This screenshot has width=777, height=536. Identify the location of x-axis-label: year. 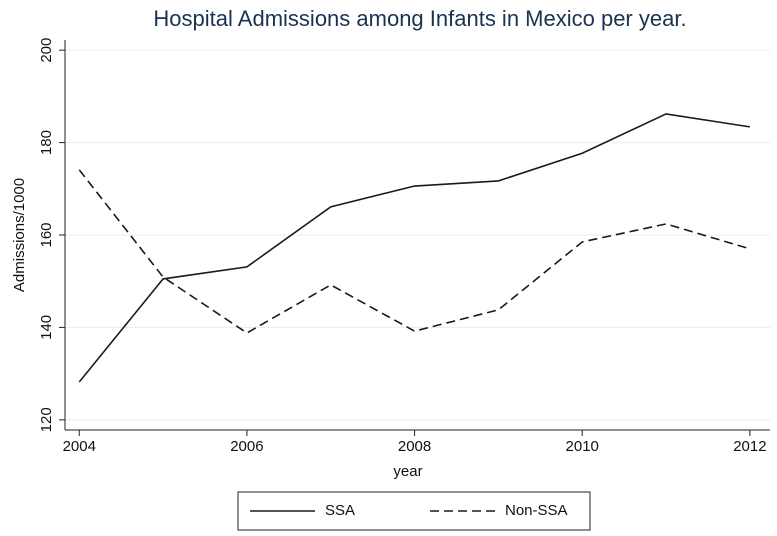
(407, 471).